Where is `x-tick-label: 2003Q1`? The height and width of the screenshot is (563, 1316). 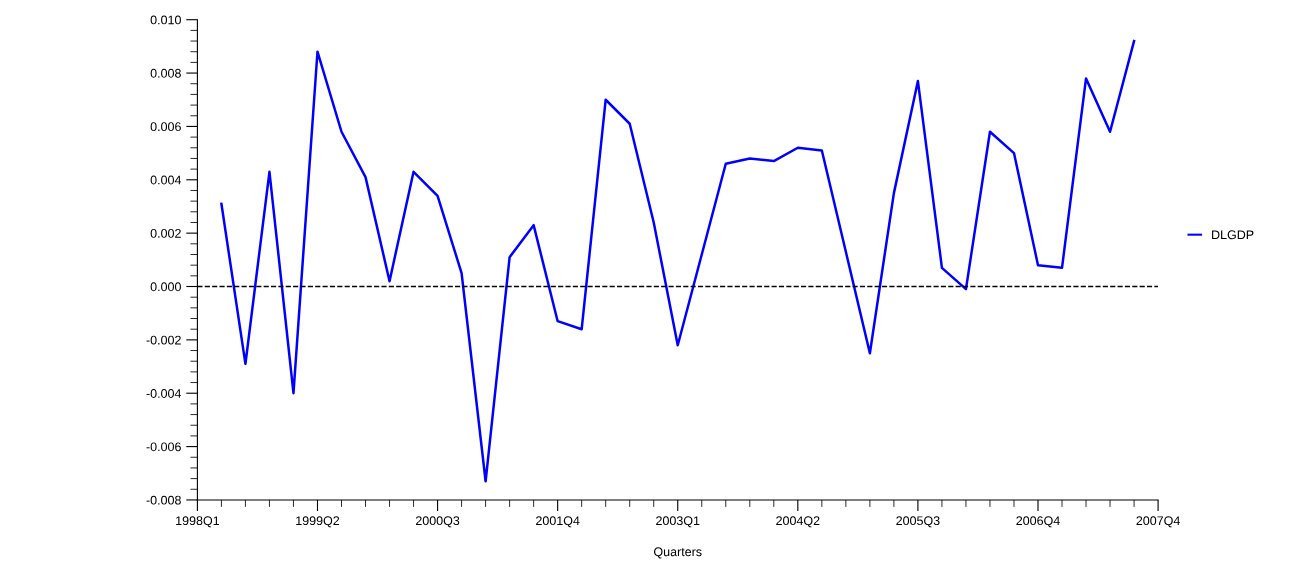 x-tick-label: 2003Q1 is located at coordinates (678, 522).